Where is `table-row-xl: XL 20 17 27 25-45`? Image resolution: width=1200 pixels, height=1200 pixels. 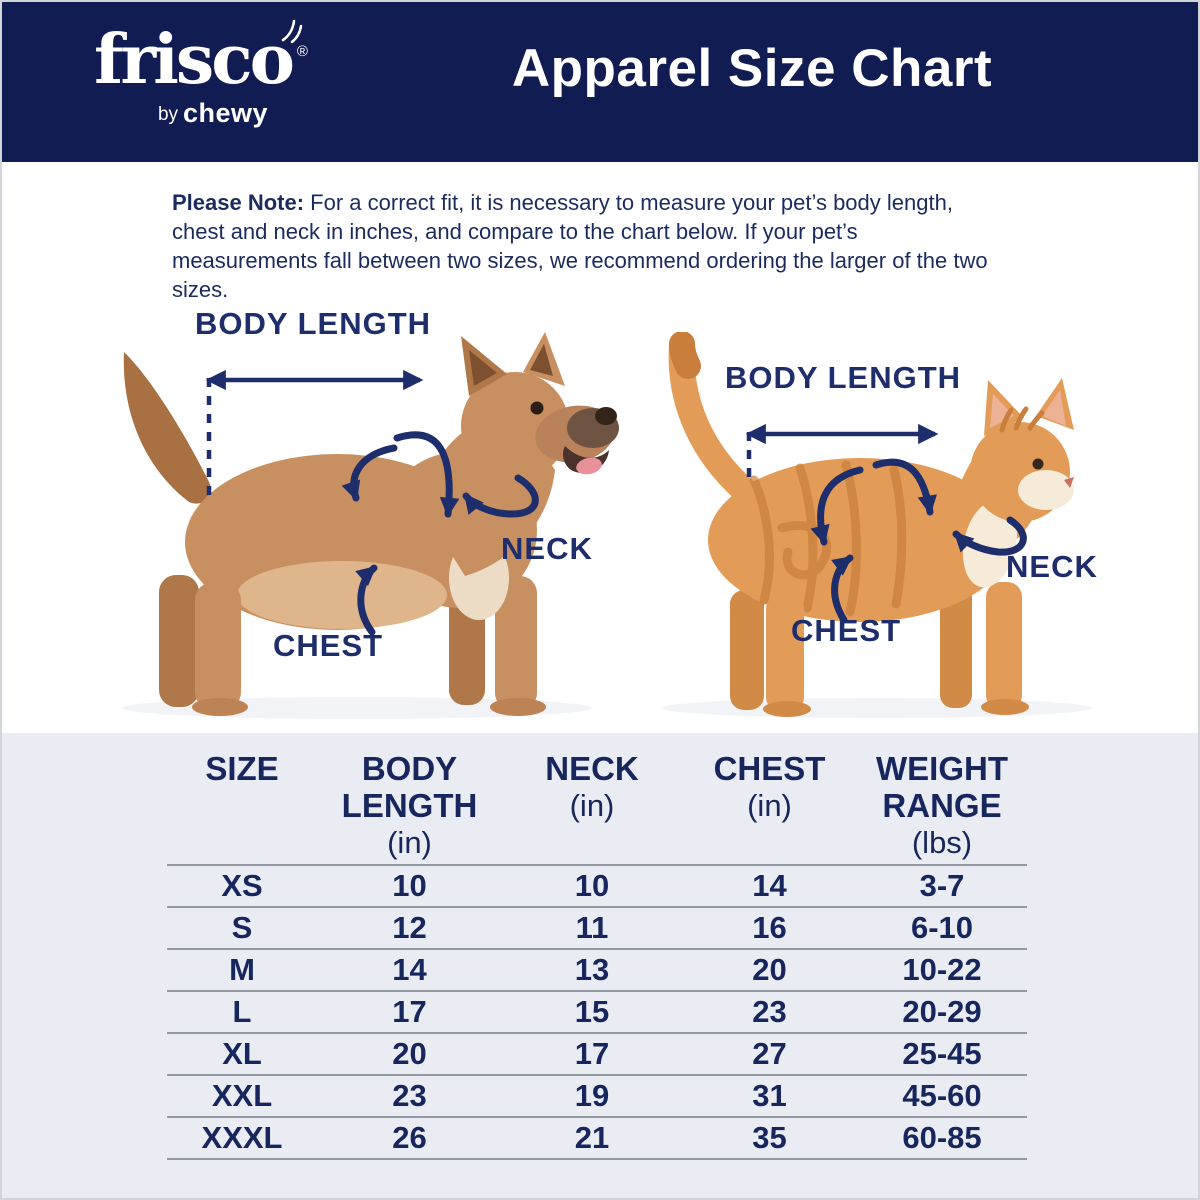
table-row-xl: XL 20 17 27 25-45 is located at coordinates (597, 1055).